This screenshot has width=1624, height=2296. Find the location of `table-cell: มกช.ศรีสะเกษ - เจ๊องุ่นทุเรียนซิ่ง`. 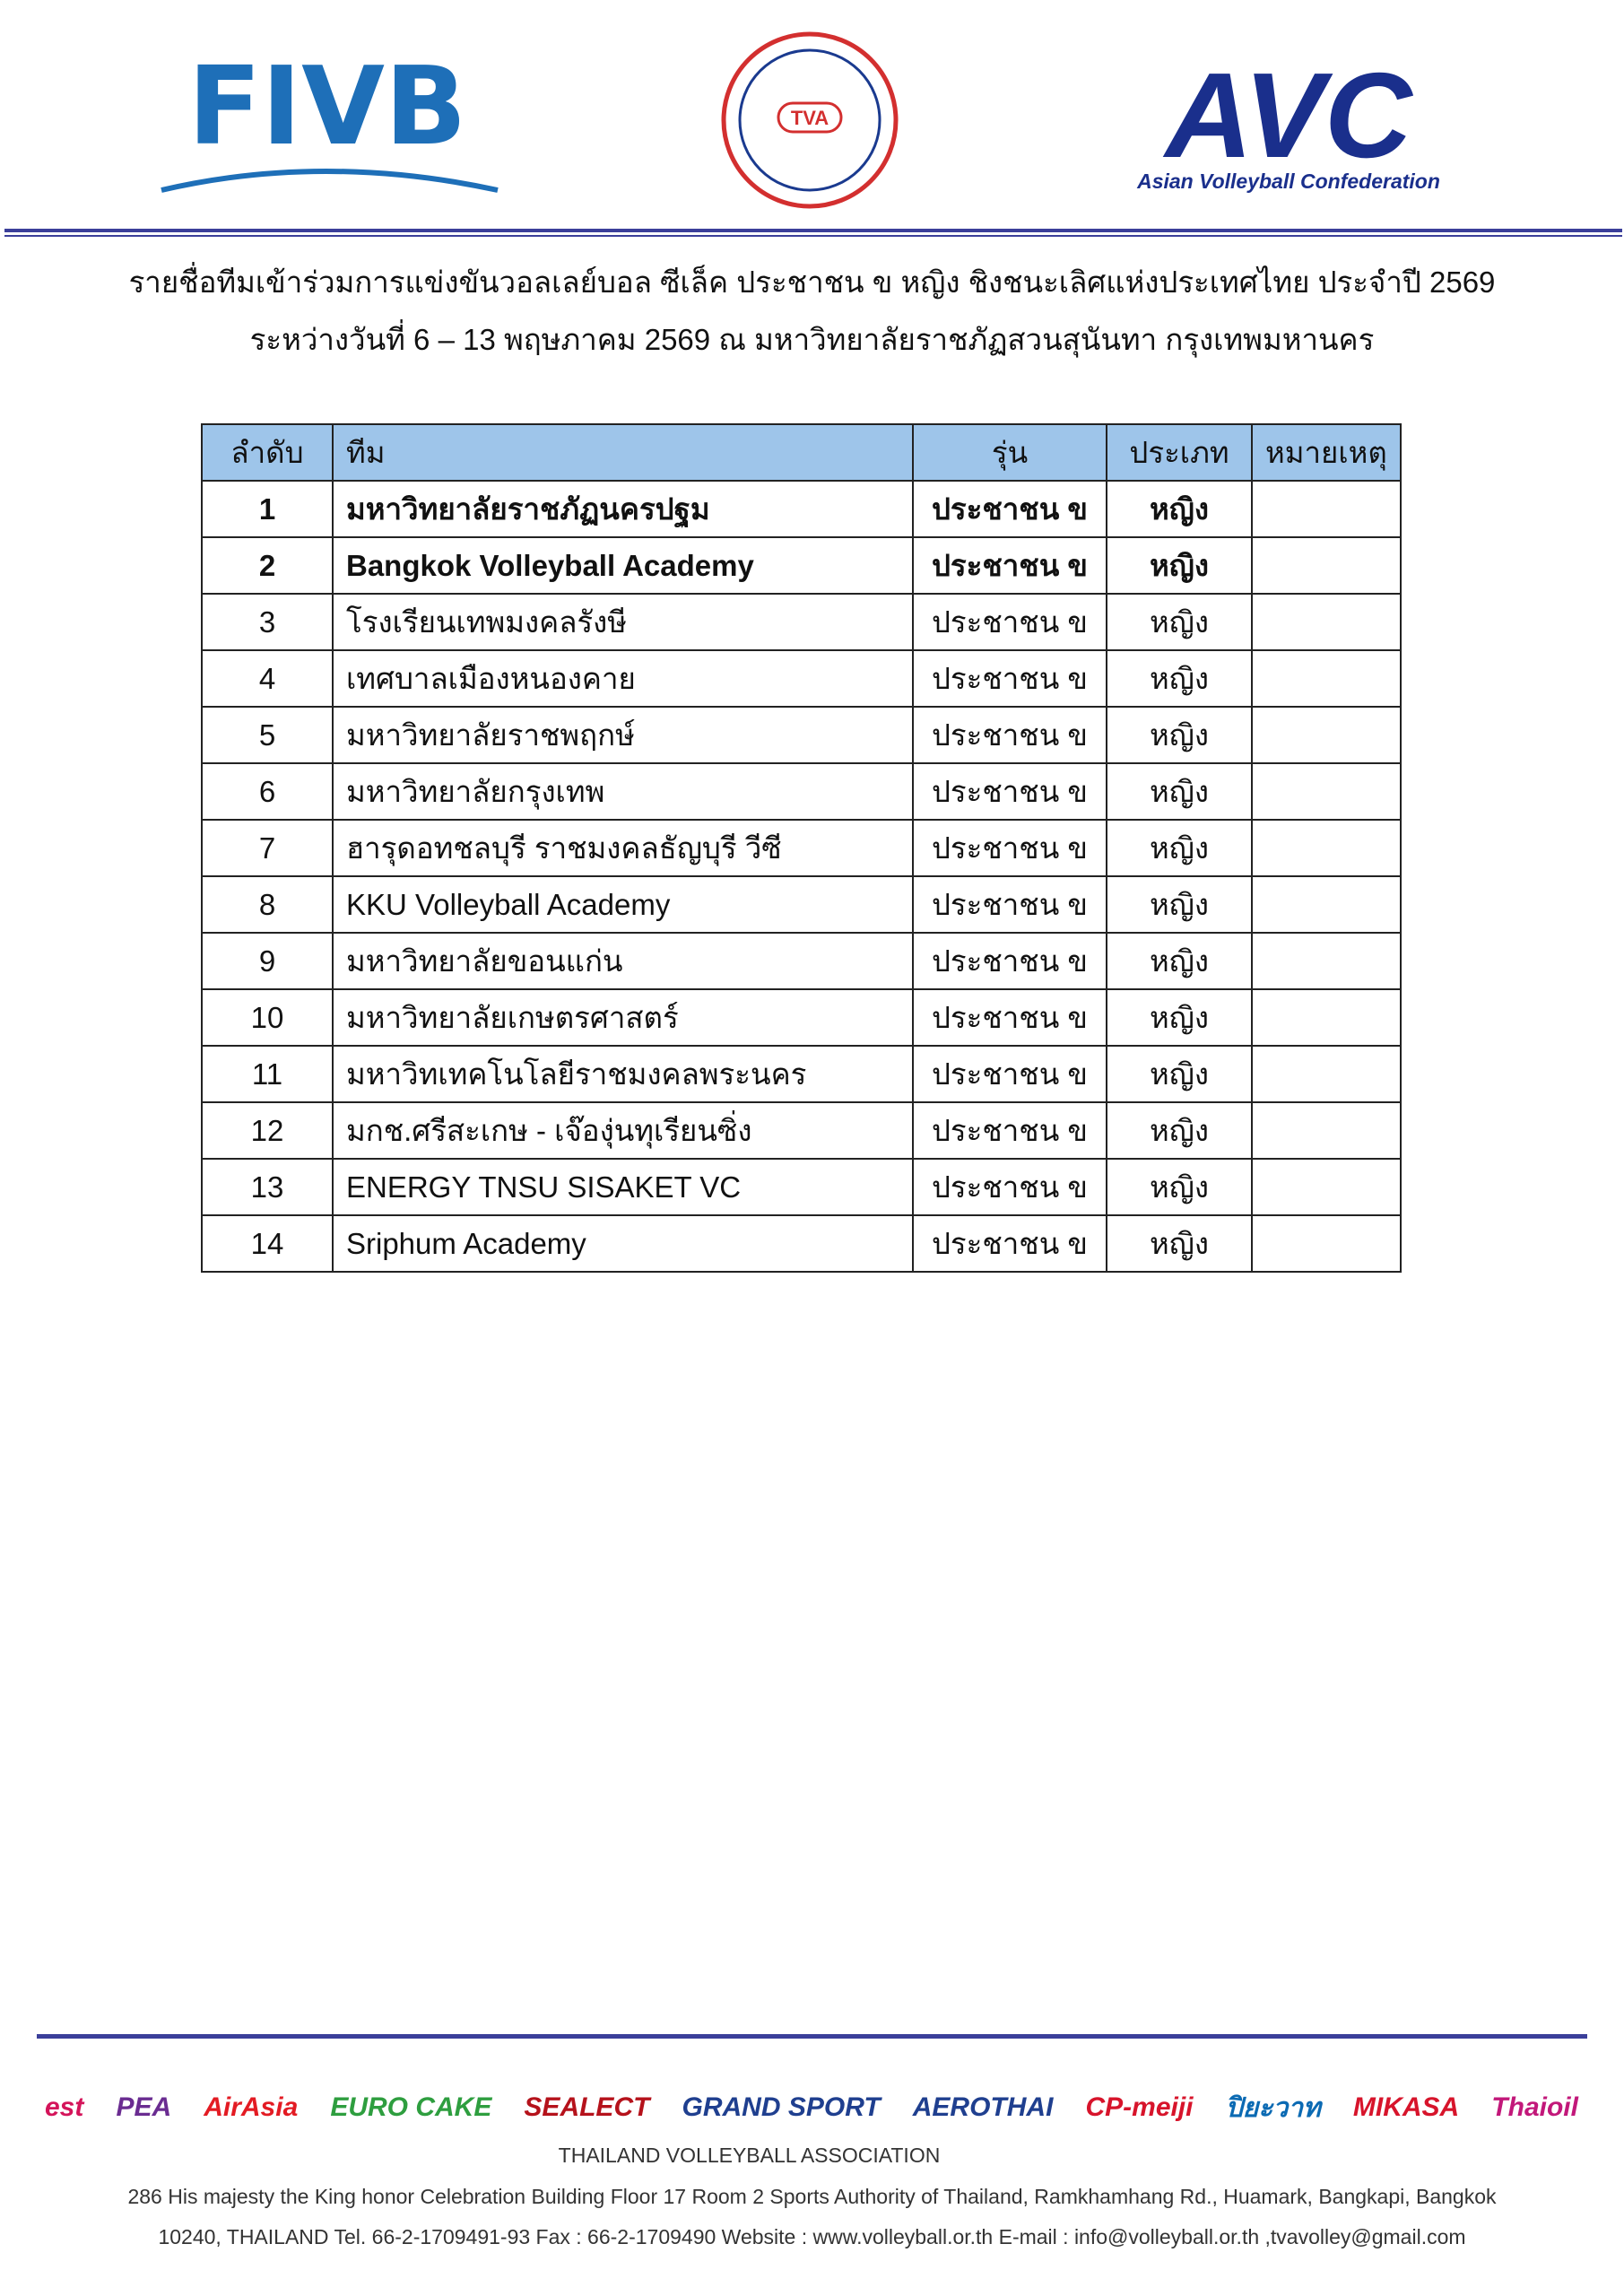

table-cell: มกช.ศรีสะเกษ - เจ๊องุ่นทุเรียนซิ่ง is located at coordinates (623, 1130).